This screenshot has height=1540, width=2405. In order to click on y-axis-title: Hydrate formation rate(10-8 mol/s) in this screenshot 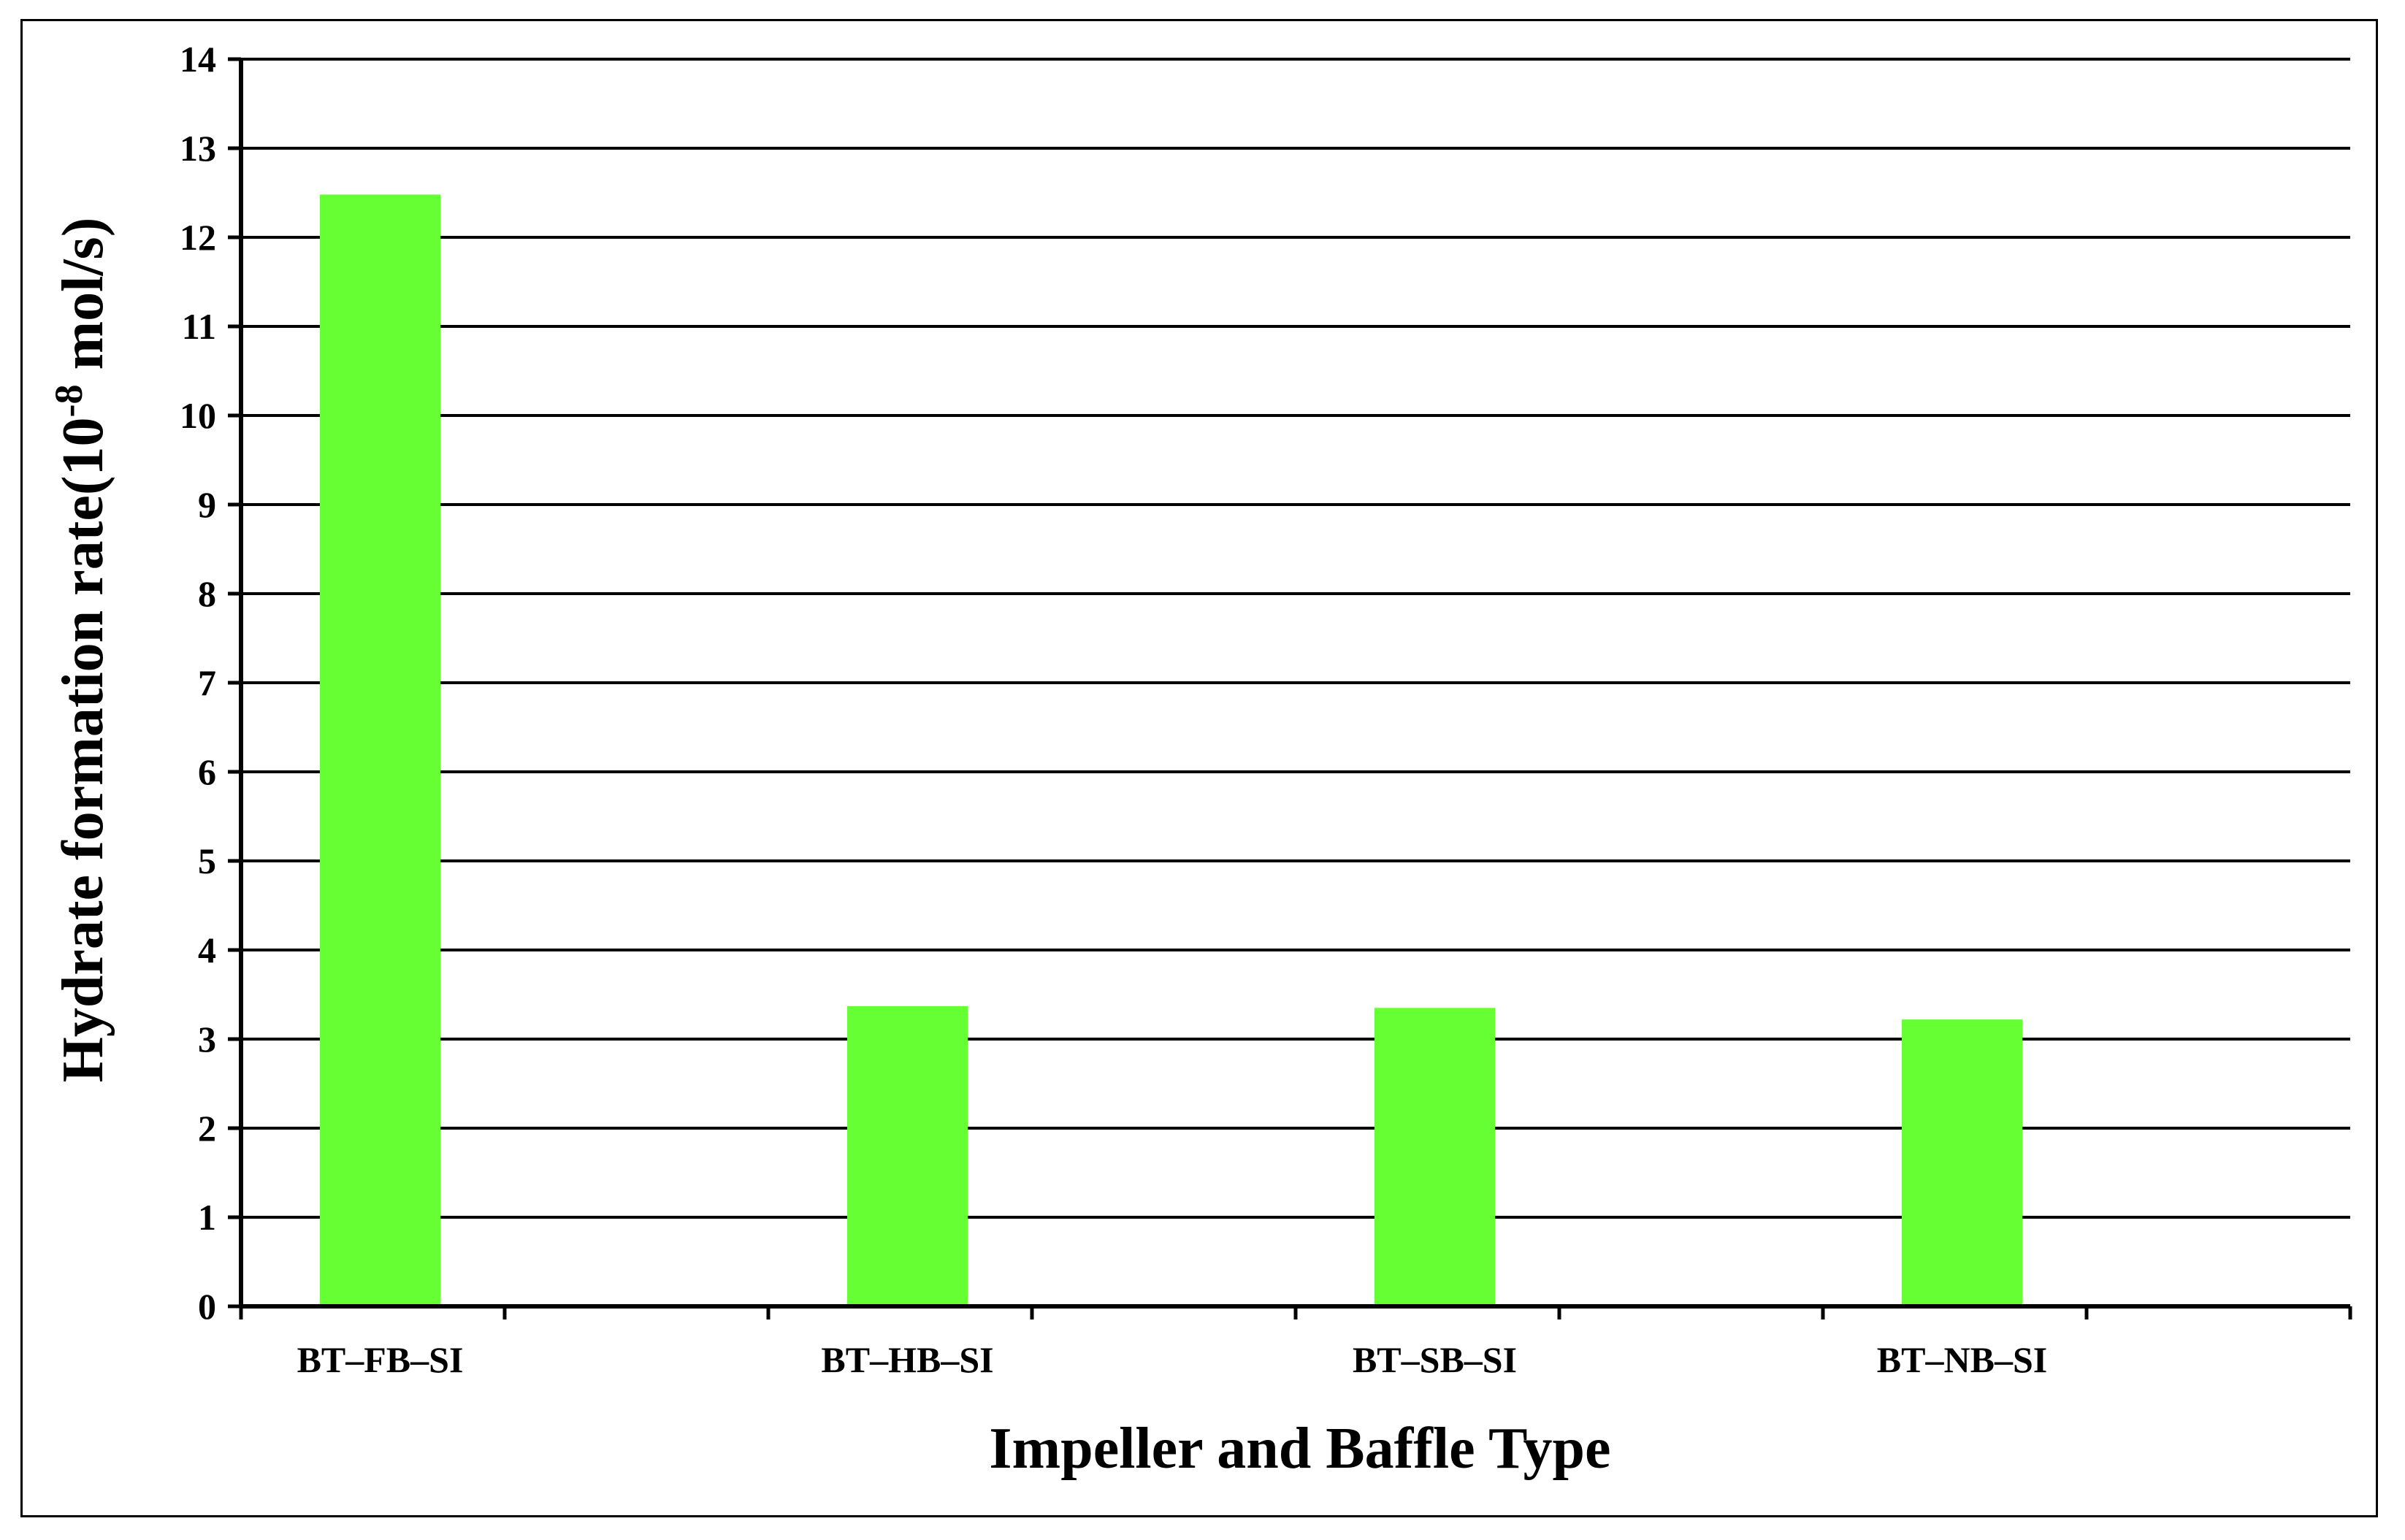, I will do `click(81, 650)`.